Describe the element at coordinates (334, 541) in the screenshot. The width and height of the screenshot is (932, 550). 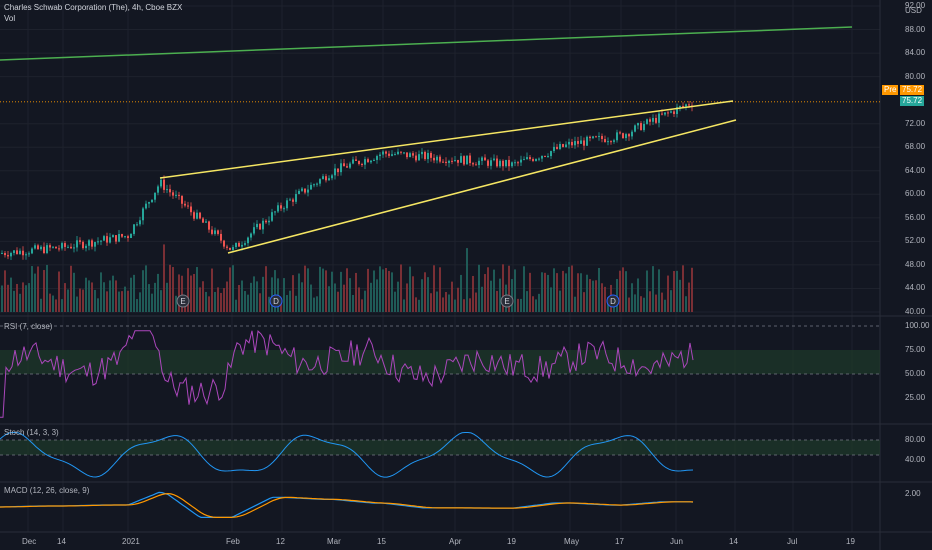
I see `time-tick: Mar` at that location.